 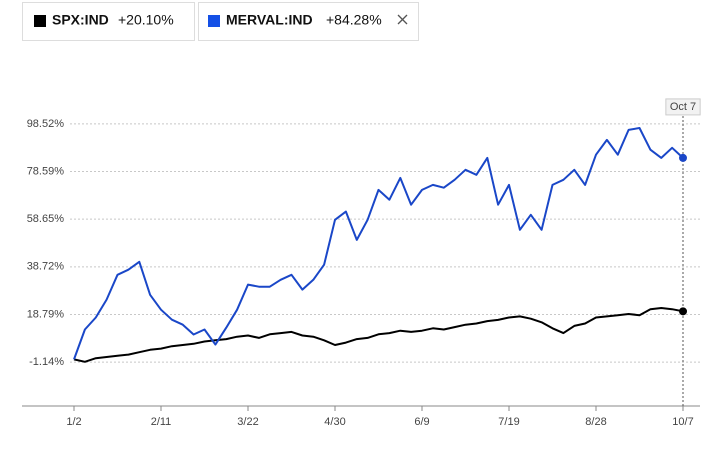 I want to click on x-tick-label: 10/7, so click(x=682, y=422).